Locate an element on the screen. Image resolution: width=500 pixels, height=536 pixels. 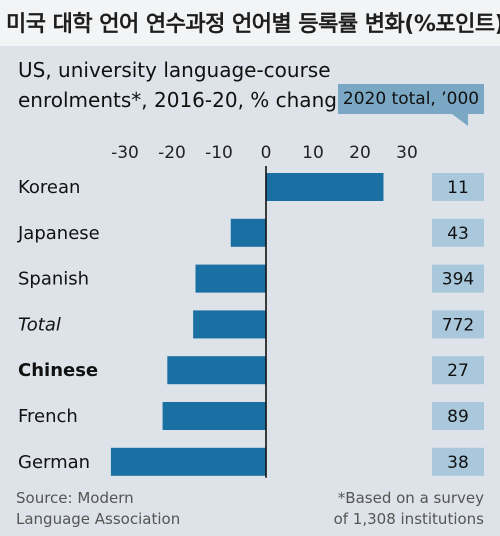
total-value: 772 is located at coordinates (458, 325).